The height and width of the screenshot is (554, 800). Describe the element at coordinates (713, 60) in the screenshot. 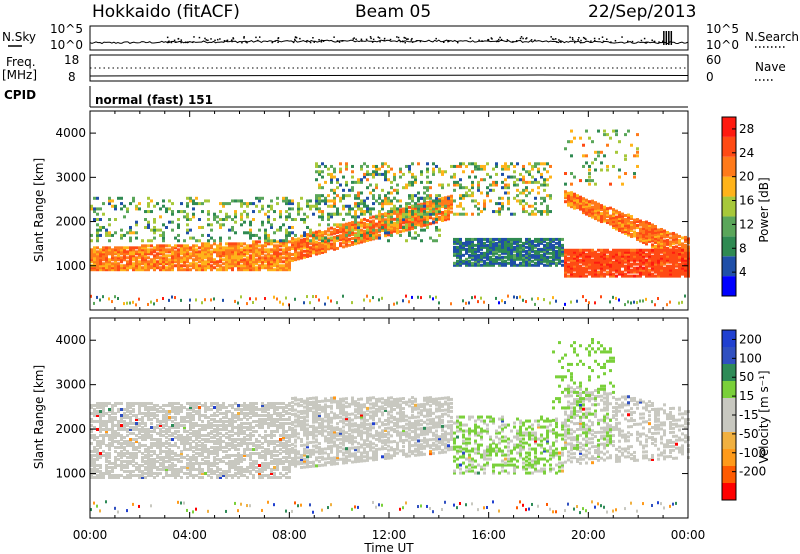

I see `nave-tick-top: 60` at that location.